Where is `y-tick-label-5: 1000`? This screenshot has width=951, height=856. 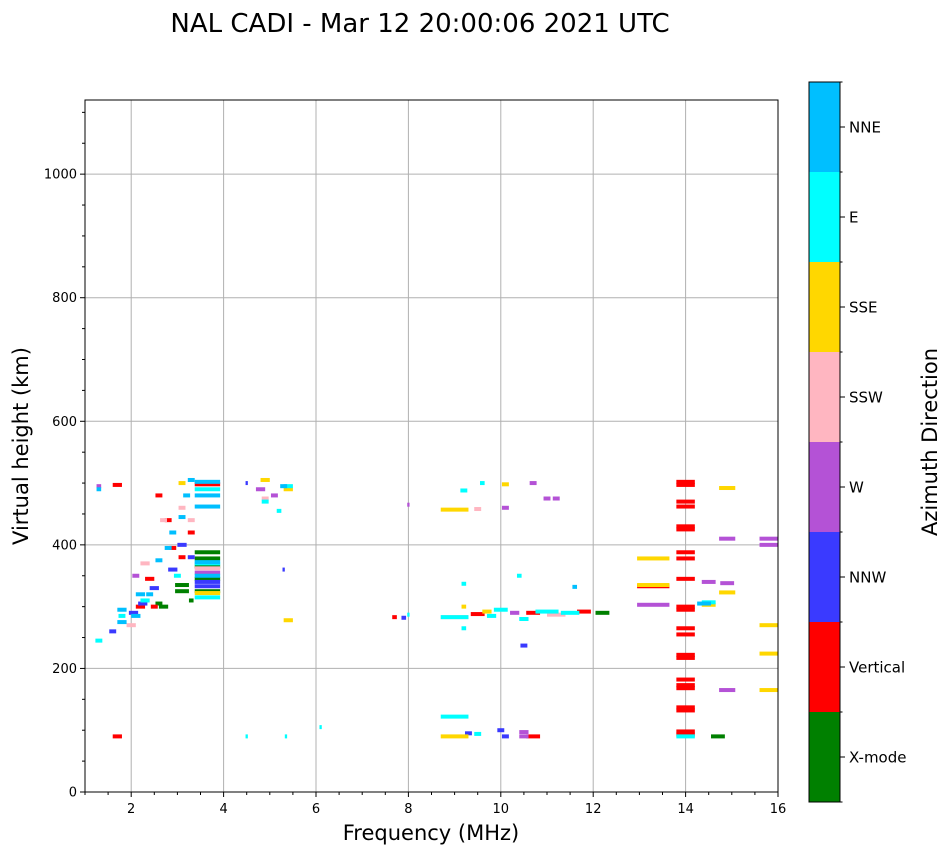
y-tick-label-5: 1000 is located at coordinates (60, 175).